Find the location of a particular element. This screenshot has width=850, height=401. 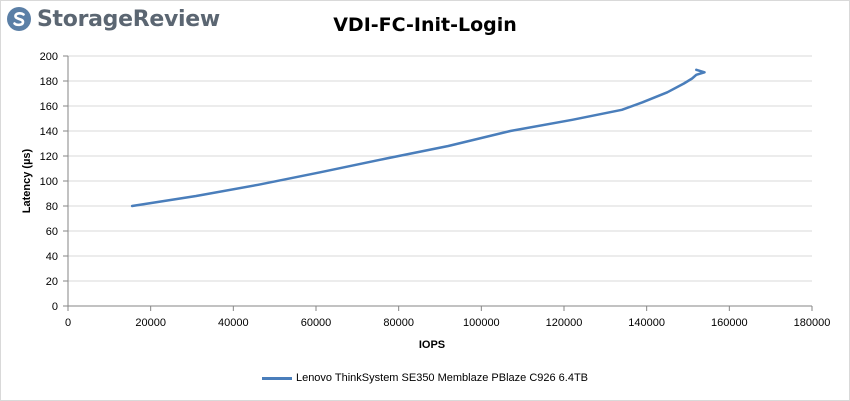

y-tick-label: 80 is located at coordinates (52, 207).